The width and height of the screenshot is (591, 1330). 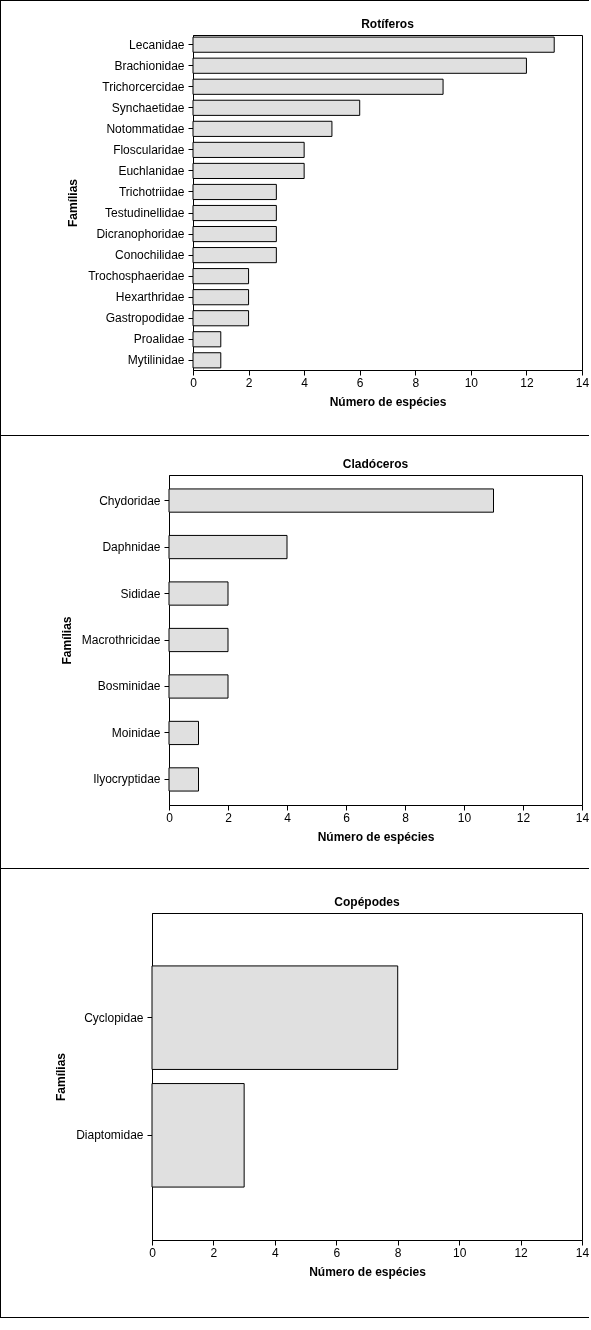 What do you see at coordinates (129, 686) in the screenshot?
I see `y-tick-label: Bosminidae` at bounding box center [129, 686].